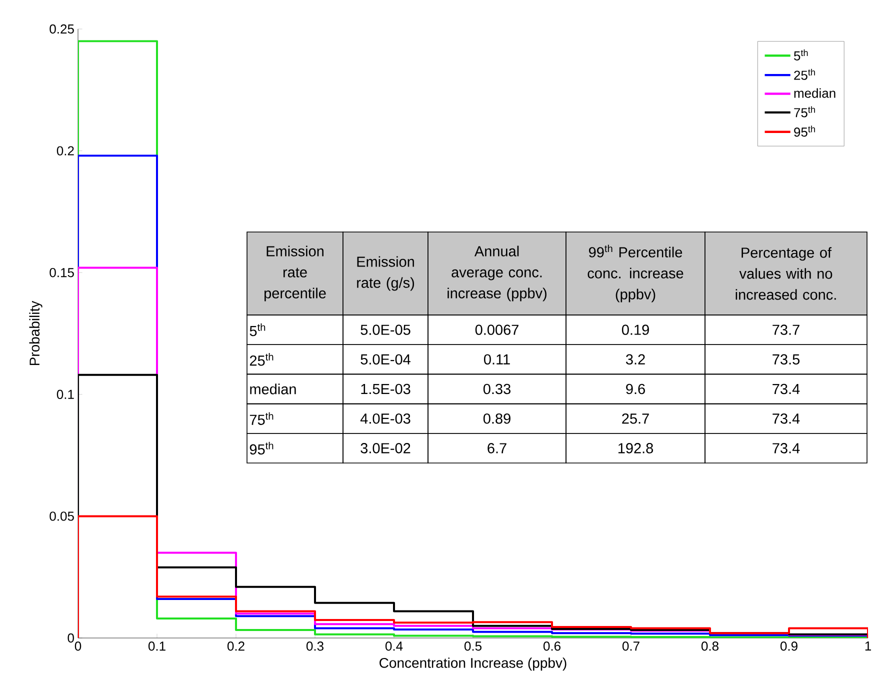 Image resolution: width=882 pixels, height=694 pixels. What do you see at coordinates (62, 29) in the screenshot?
I see `y-tick-label: 0.25` at bounding box center [62, 29].